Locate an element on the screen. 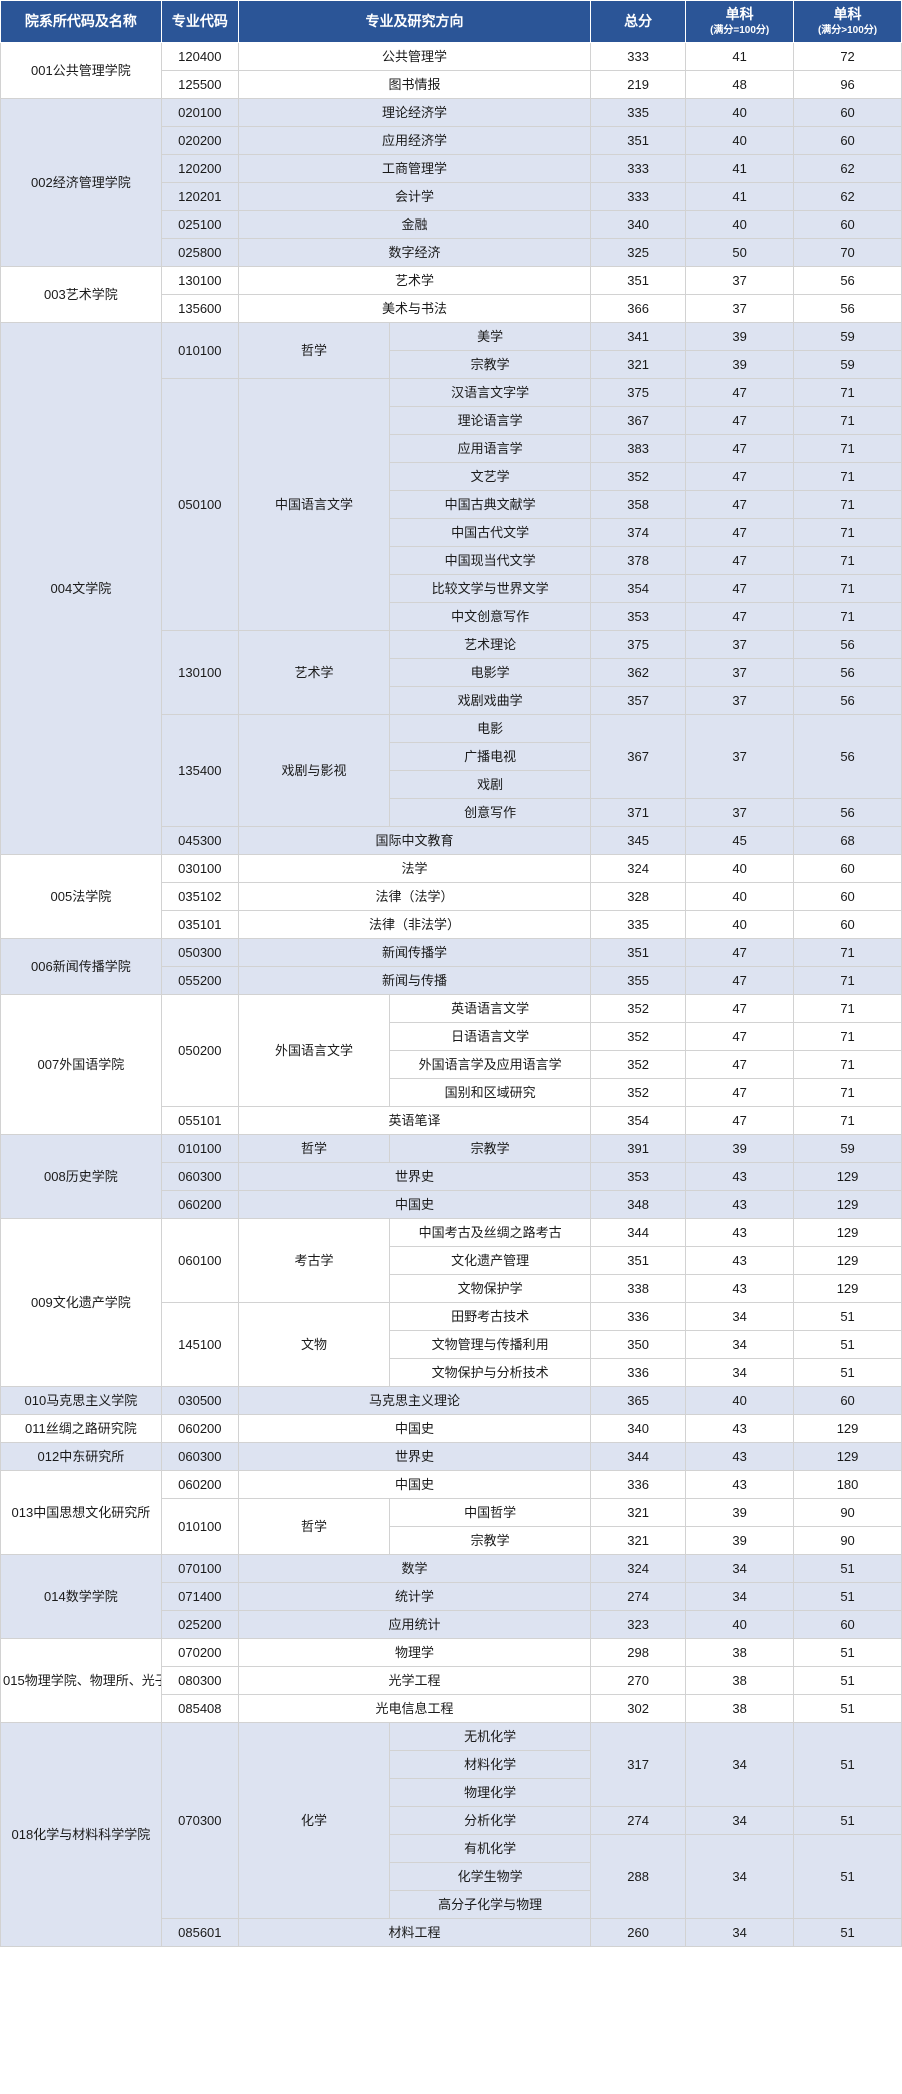  dept-cell: 008历史学院 is located at coordinates (81, 1176).